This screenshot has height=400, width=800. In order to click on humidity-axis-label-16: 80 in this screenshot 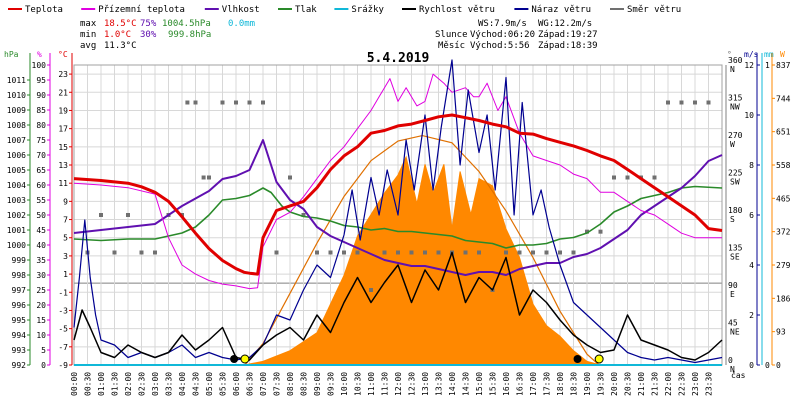, I will do `click(41, 125)`.